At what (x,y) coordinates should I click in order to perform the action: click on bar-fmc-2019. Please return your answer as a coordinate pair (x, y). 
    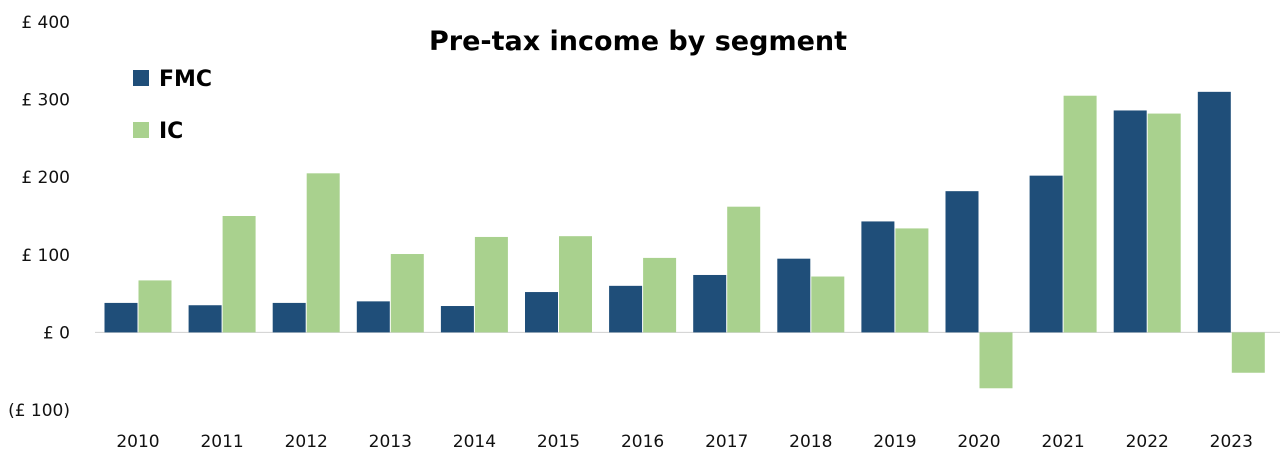
    Looking at the image, I should click on (878, 277).